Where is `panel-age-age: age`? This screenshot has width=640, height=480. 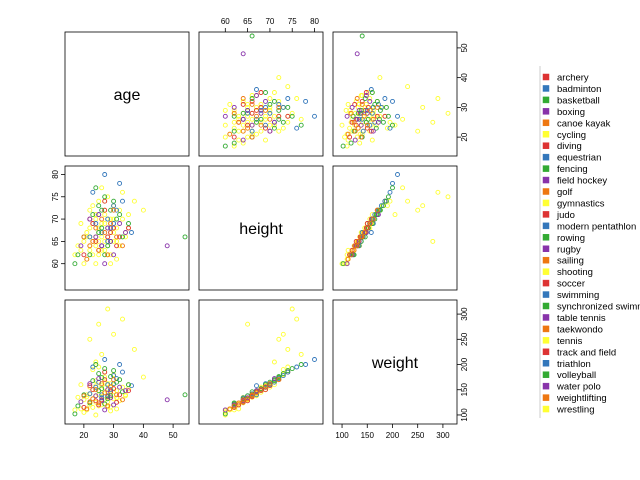 panel-age-age: age is located at coordinates (127, 94).